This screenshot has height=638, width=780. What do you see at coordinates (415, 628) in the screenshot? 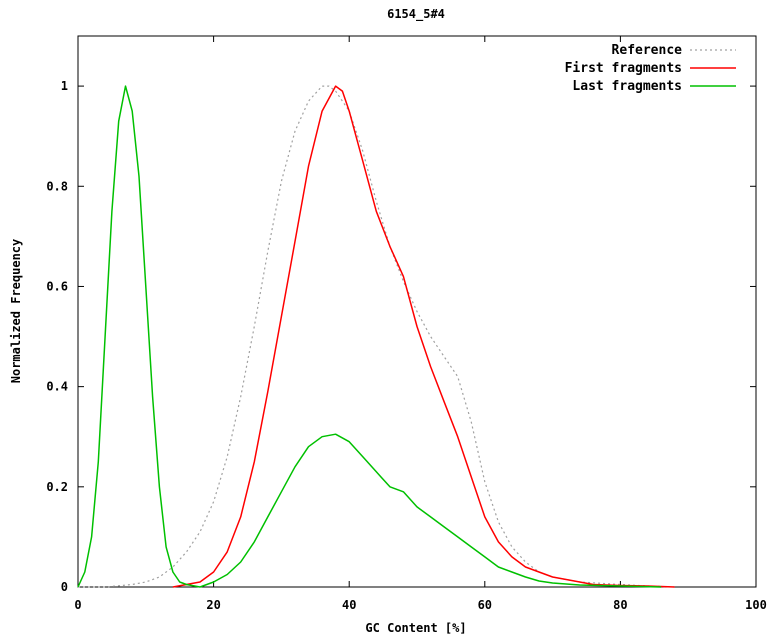
I see `x-axis-title: GC Content [%]` at bounding box center [415, 628].